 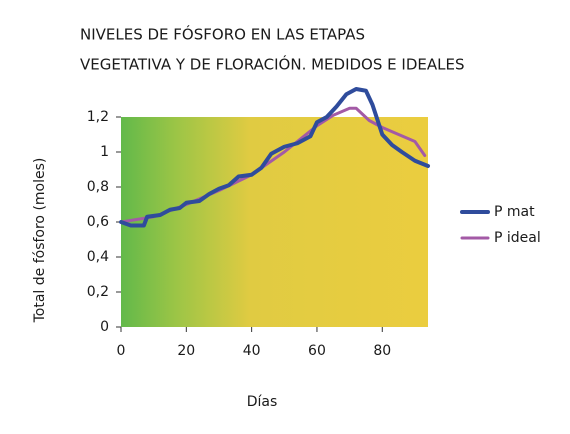 I want to click on chart-title: NIVELES DE FÓSFORO EN LAS ETAPAS, so click(x=222, y=34).